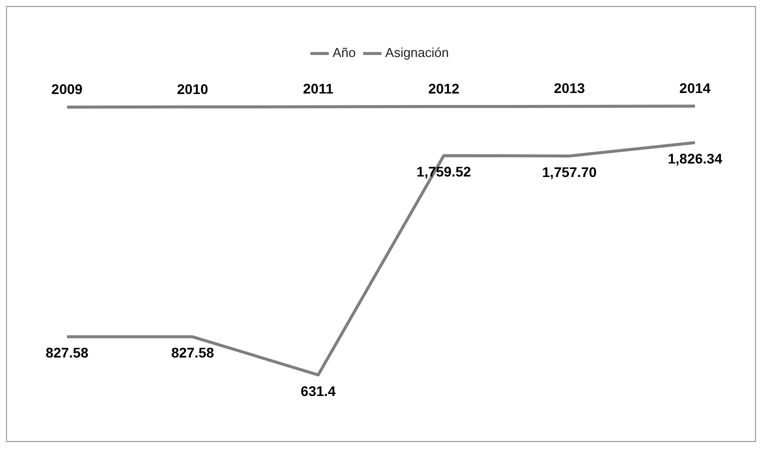  What do you see at coordinates (695, 88) in the screenshot?
I see `data-label: 2014` at bounding box center [695, 88].